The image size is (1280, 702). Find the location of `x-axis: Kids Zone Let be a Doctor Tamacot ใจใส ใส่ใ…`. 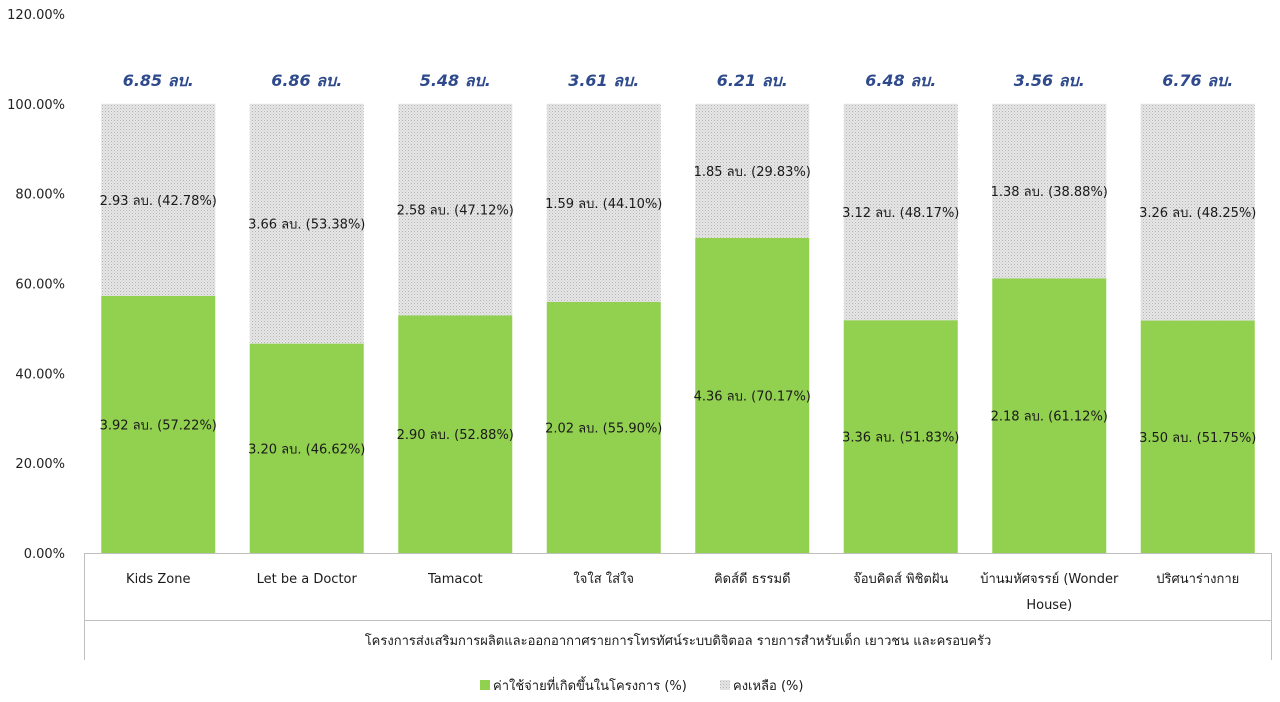

x-axis: Kids Zone Let be a Doctor Tamacot ใจใส ใส่ใ… is located at coordinates (678, 606).